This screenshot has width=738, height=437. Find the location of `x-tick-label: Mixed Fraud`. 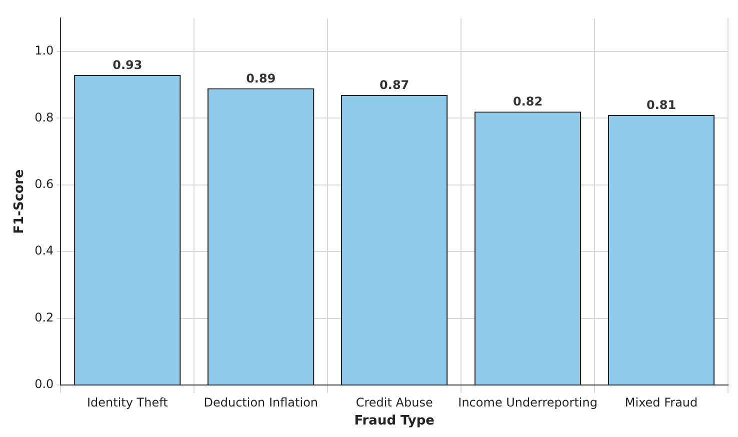

x-tick-label: Mixed Fraud is located at coordinates (661, 402).